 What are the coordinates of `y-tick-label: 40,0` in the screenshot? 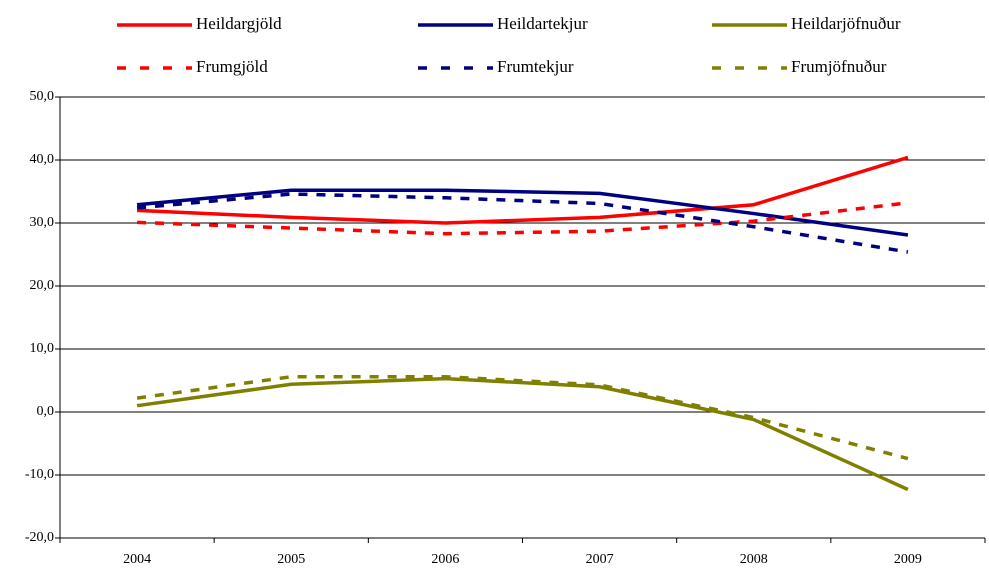 It's located at (42, 159).